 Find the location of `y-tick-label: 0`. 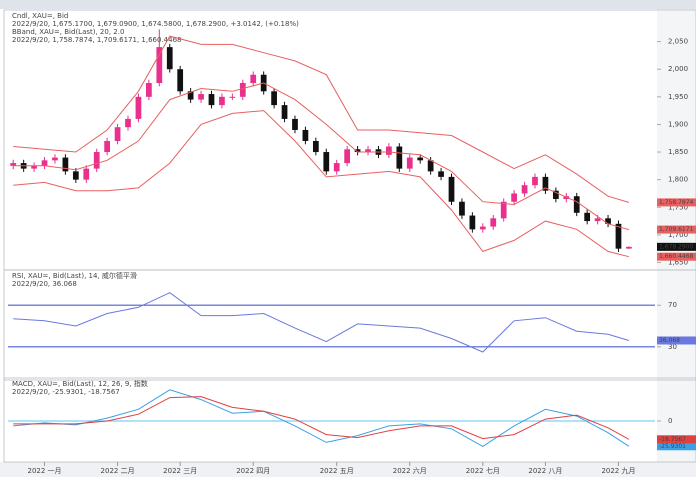

y-tick-label: 0 is located at coordinates (670, 421).